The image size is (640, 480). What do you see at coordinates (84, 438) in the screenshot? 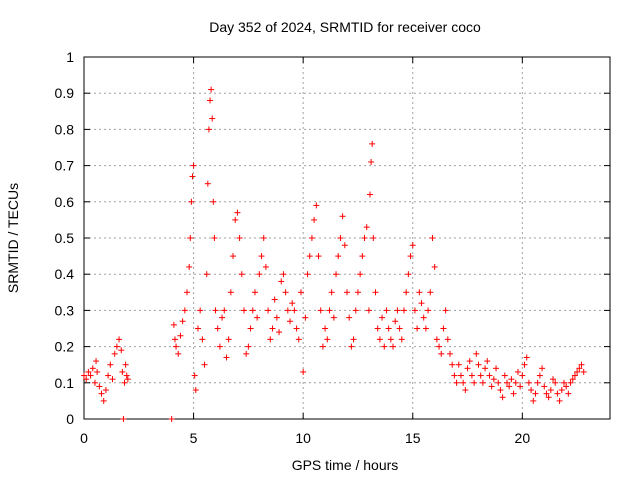
I see `x-tick-label: 0` at bounding box center [84, 438].